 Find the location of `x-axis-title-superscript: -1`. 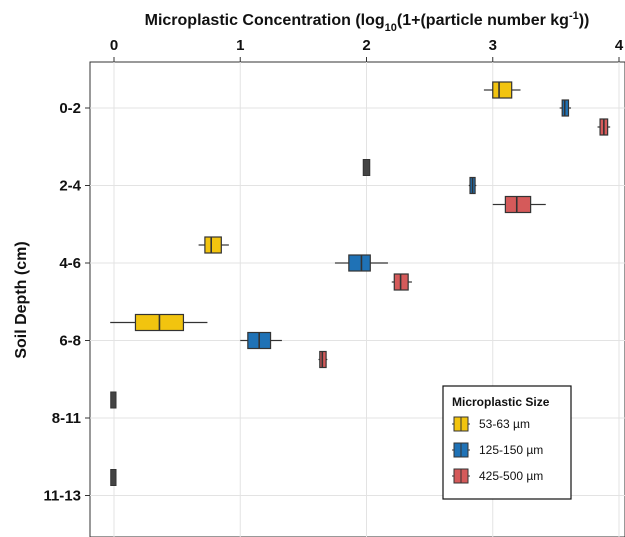

x-axis-title-superscript: -1 is located at coordinates (574, 16).